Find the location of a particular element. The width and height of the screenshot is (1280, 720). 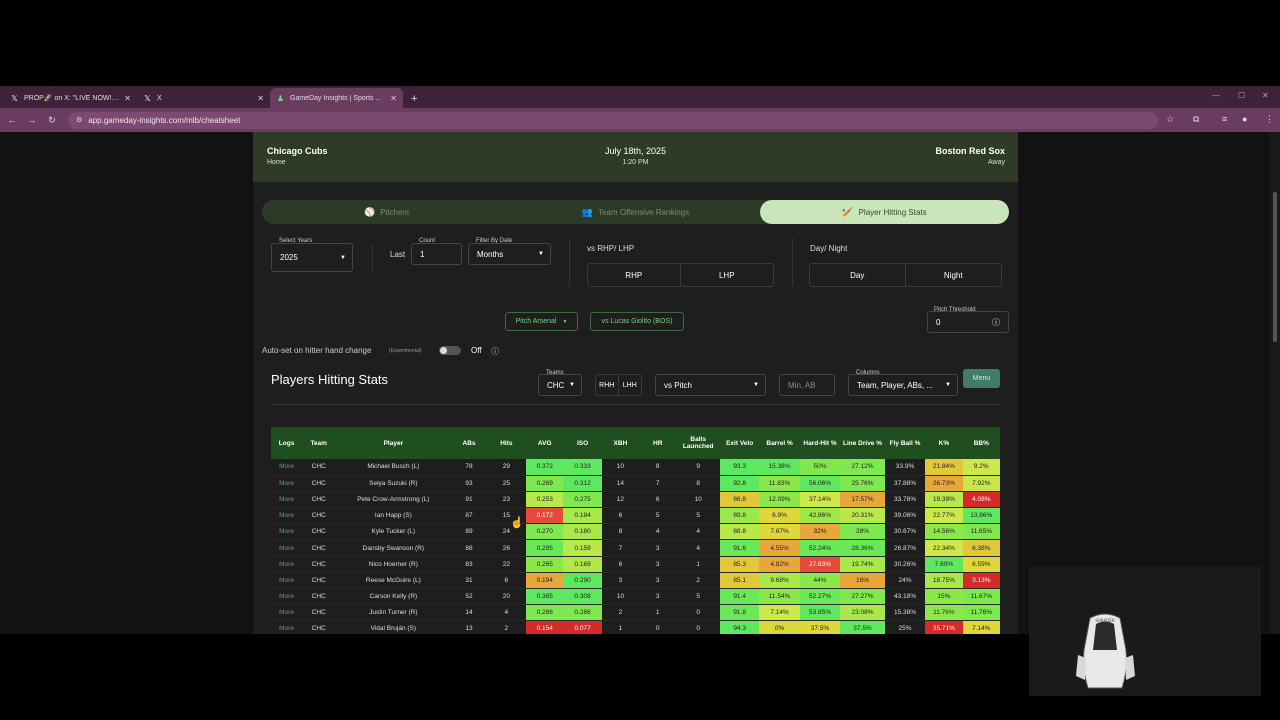

column-header: Team is located at coordinates (319, 443).